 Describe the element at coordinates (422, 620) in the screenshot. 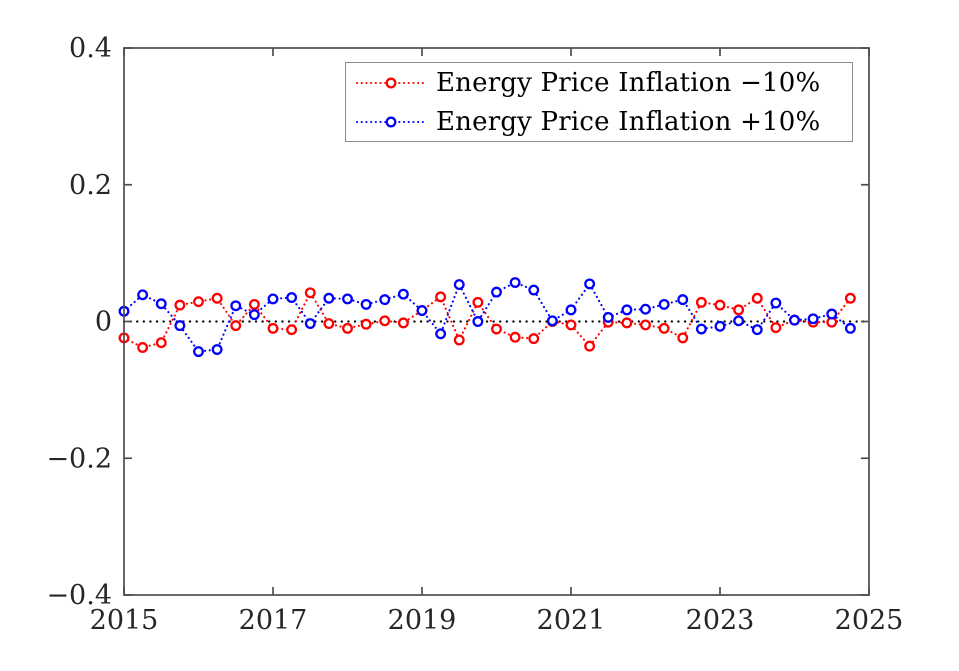

I see `x-tick-label: 2019` at that location.